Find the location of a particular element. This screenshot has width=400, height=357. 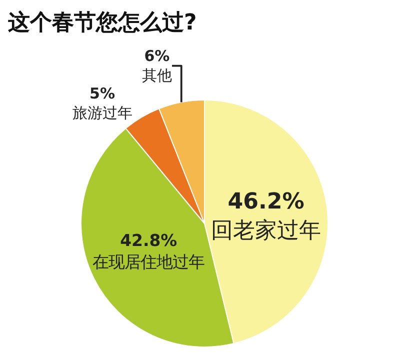

data-label: 42.8% is located at coordinates (149, 240).